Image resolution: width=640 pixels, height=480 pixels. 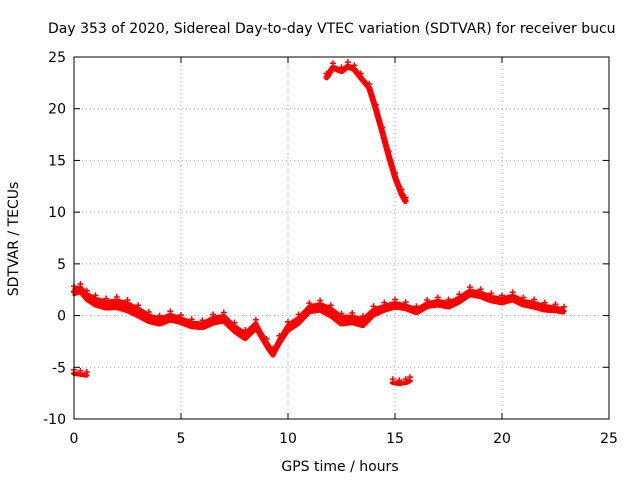 What do you see at coordinates (14, 239) in the screenshot?
I see `y-axis-label: SDTVAR / TECUs` at bounding box center [14, 239].